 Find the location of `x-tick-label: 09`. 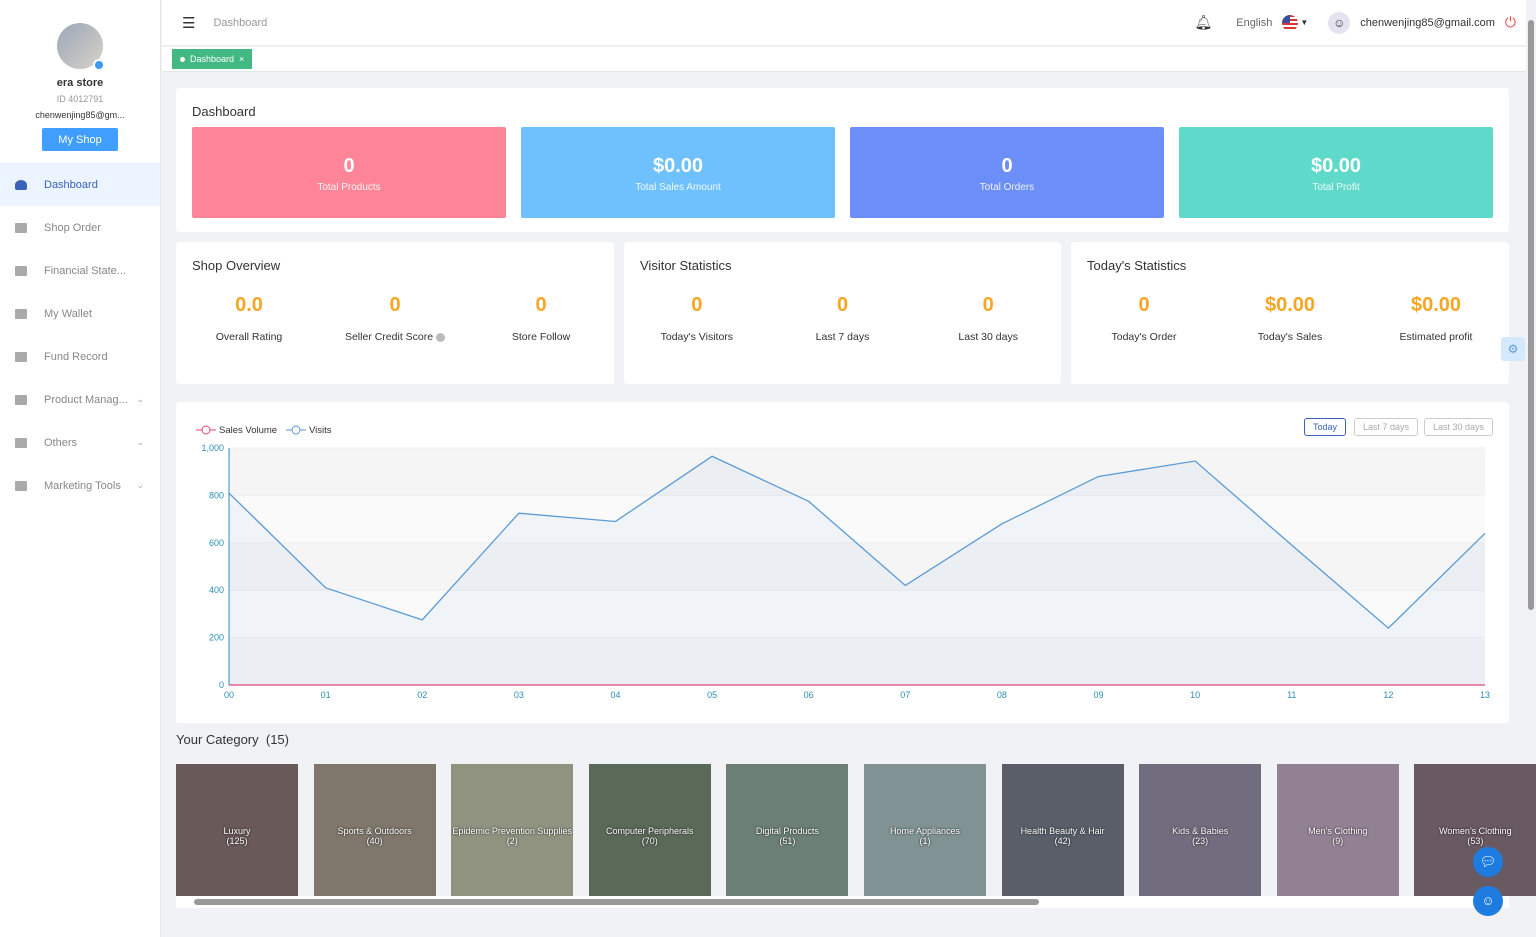

x-tick-label: 09 is located at coordinates (1099, 695).